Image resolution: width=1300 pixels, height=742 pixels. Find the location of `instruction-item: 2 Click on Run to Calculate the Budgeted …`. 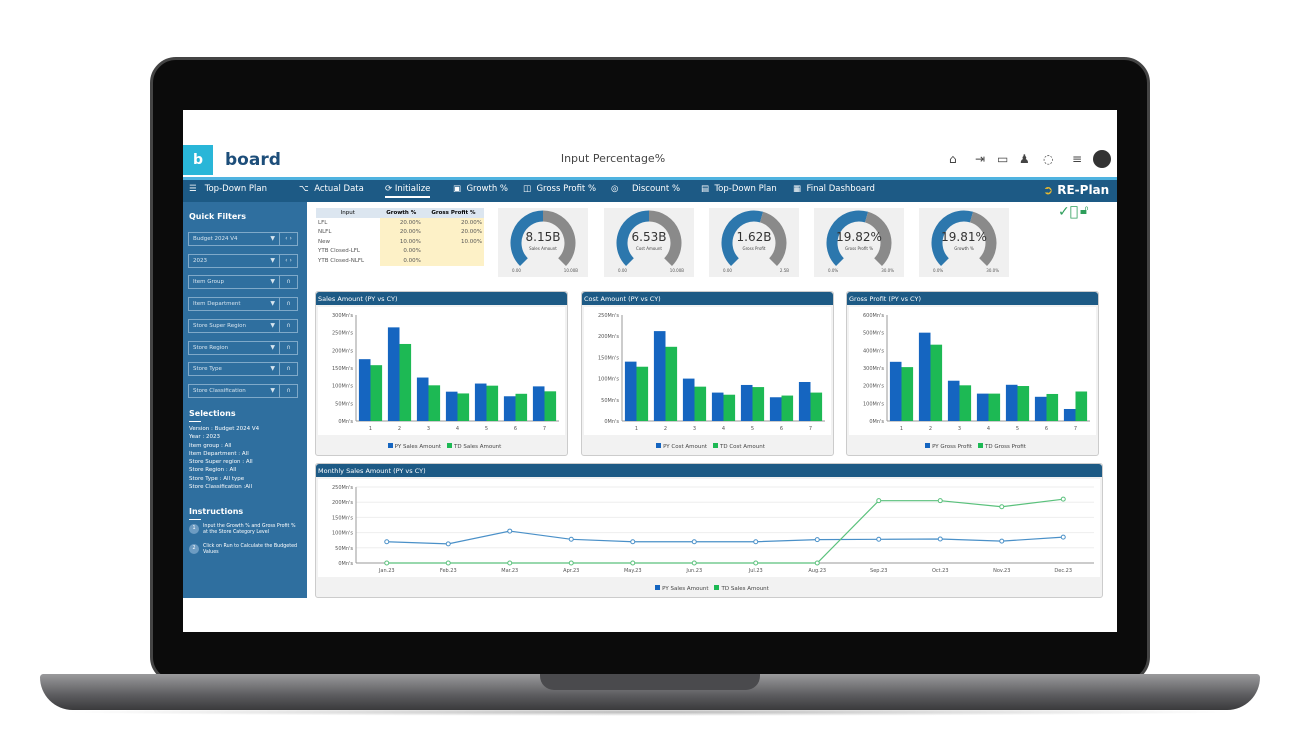

instruction-item: 2 Click on Run to Calculate the Budgeted … is located at coordinates (245, 550).